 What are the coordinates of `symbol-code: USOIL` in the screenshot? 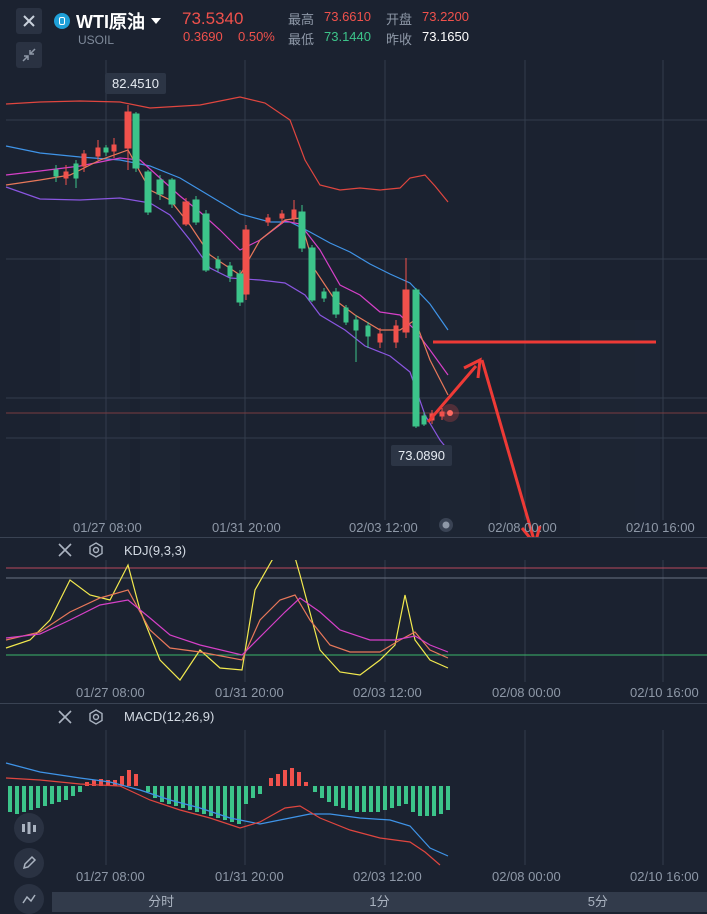 It's located at (96, 40).